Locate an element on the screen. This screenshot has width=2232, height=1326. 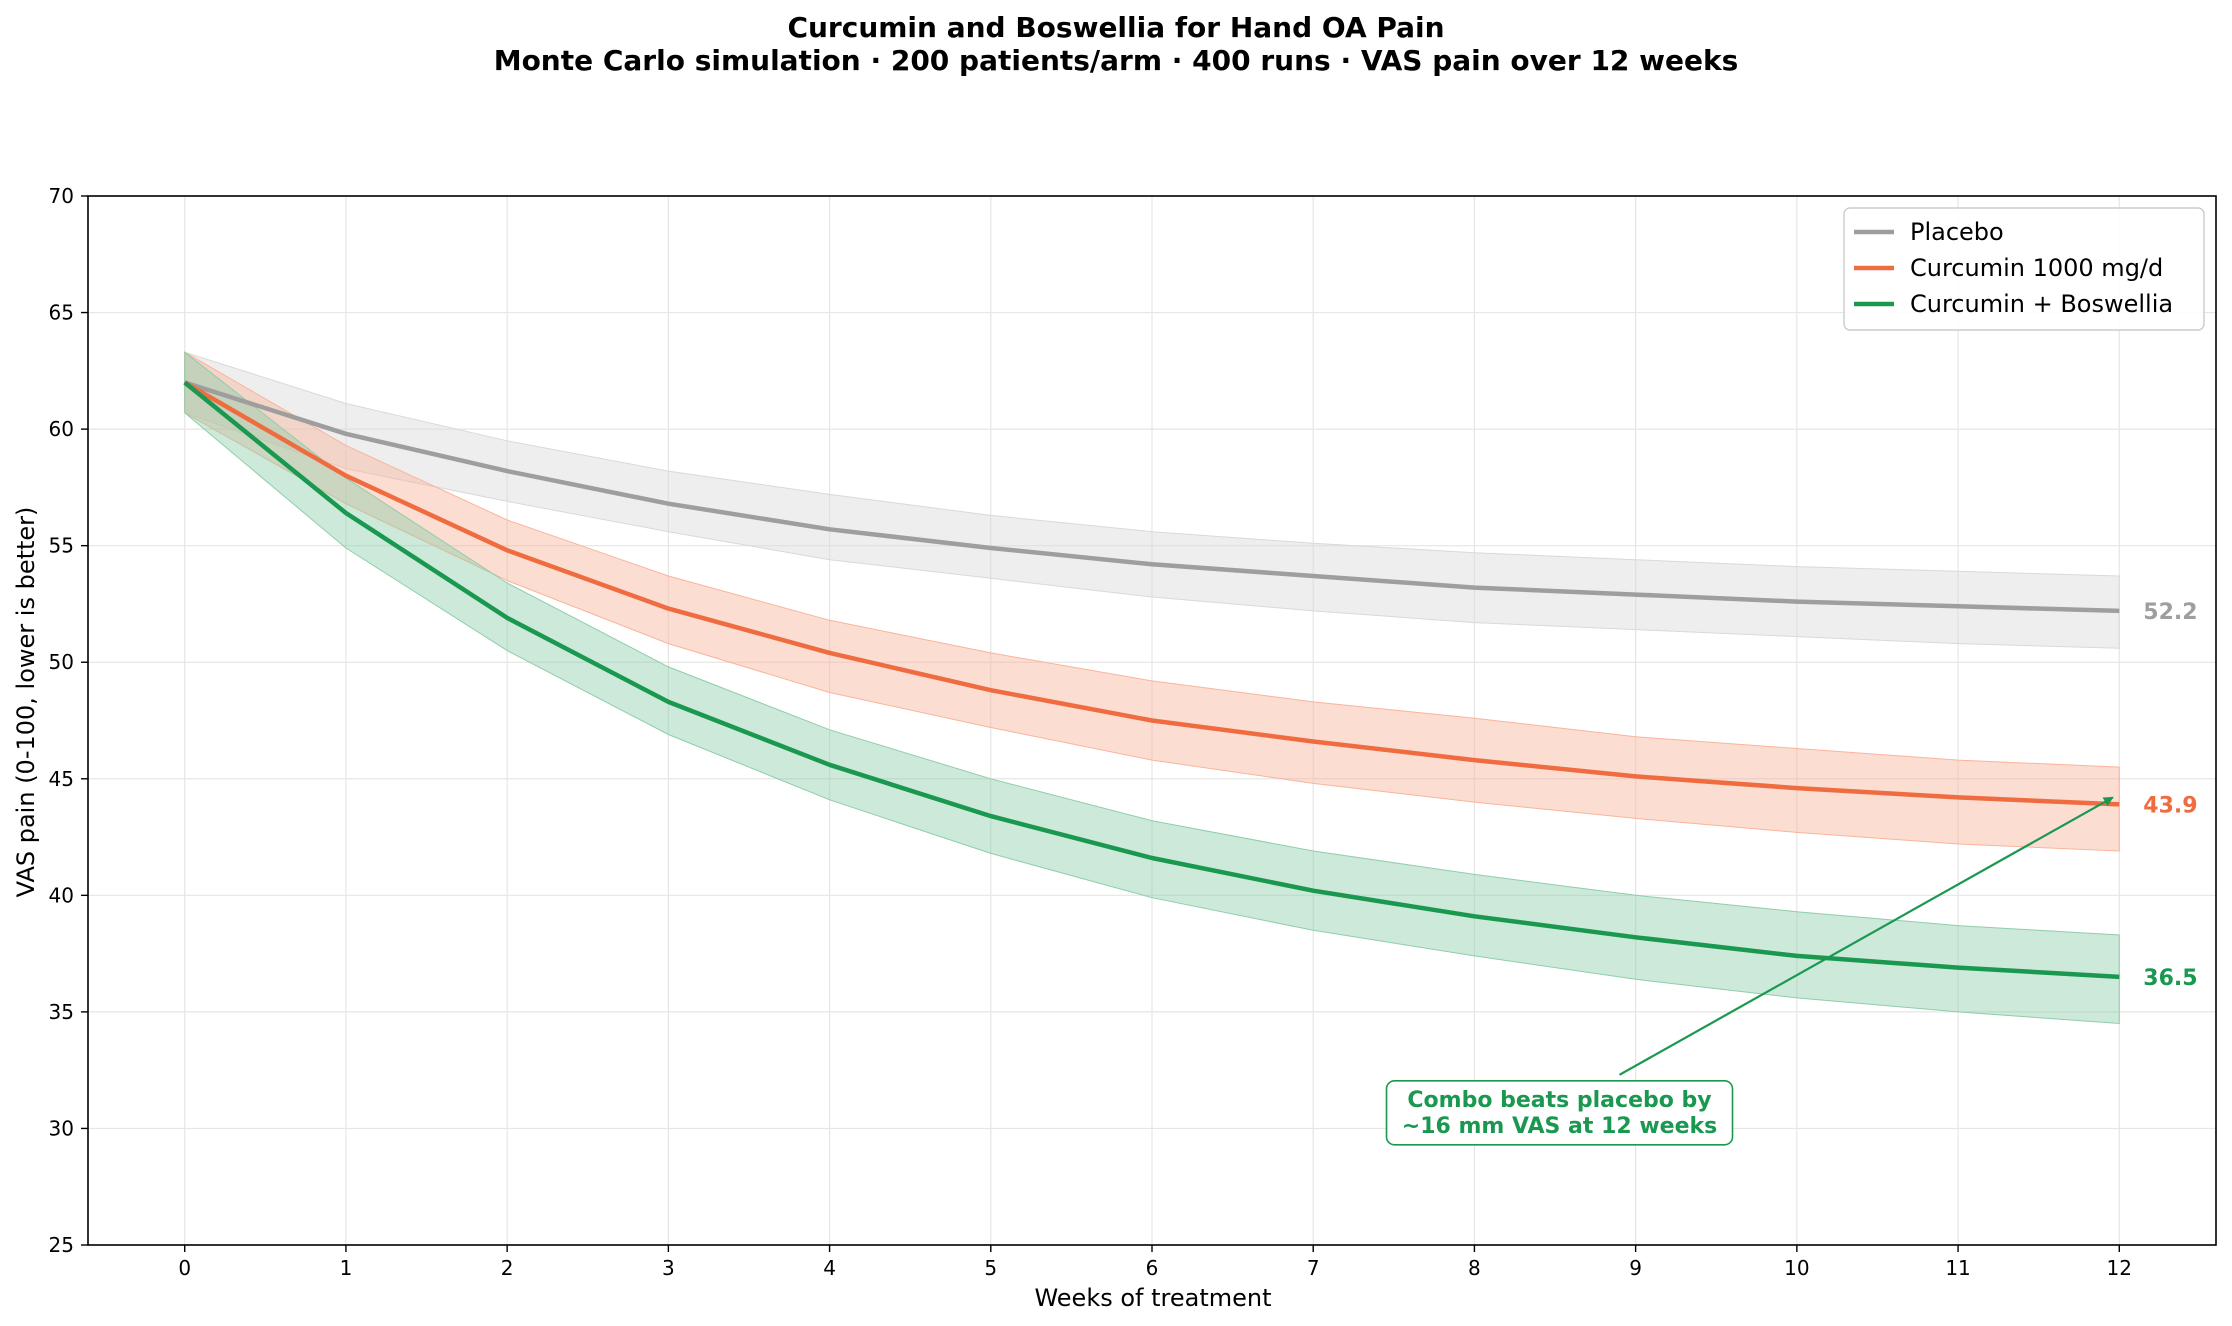
x-tick-label: 6 is located at coordinates (1152, 1268).